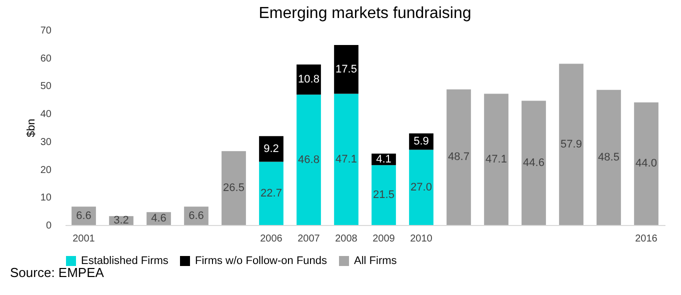 This screenshot has width=681, height=295. I want to click on y-tick-label: 20, so click(46, 170).